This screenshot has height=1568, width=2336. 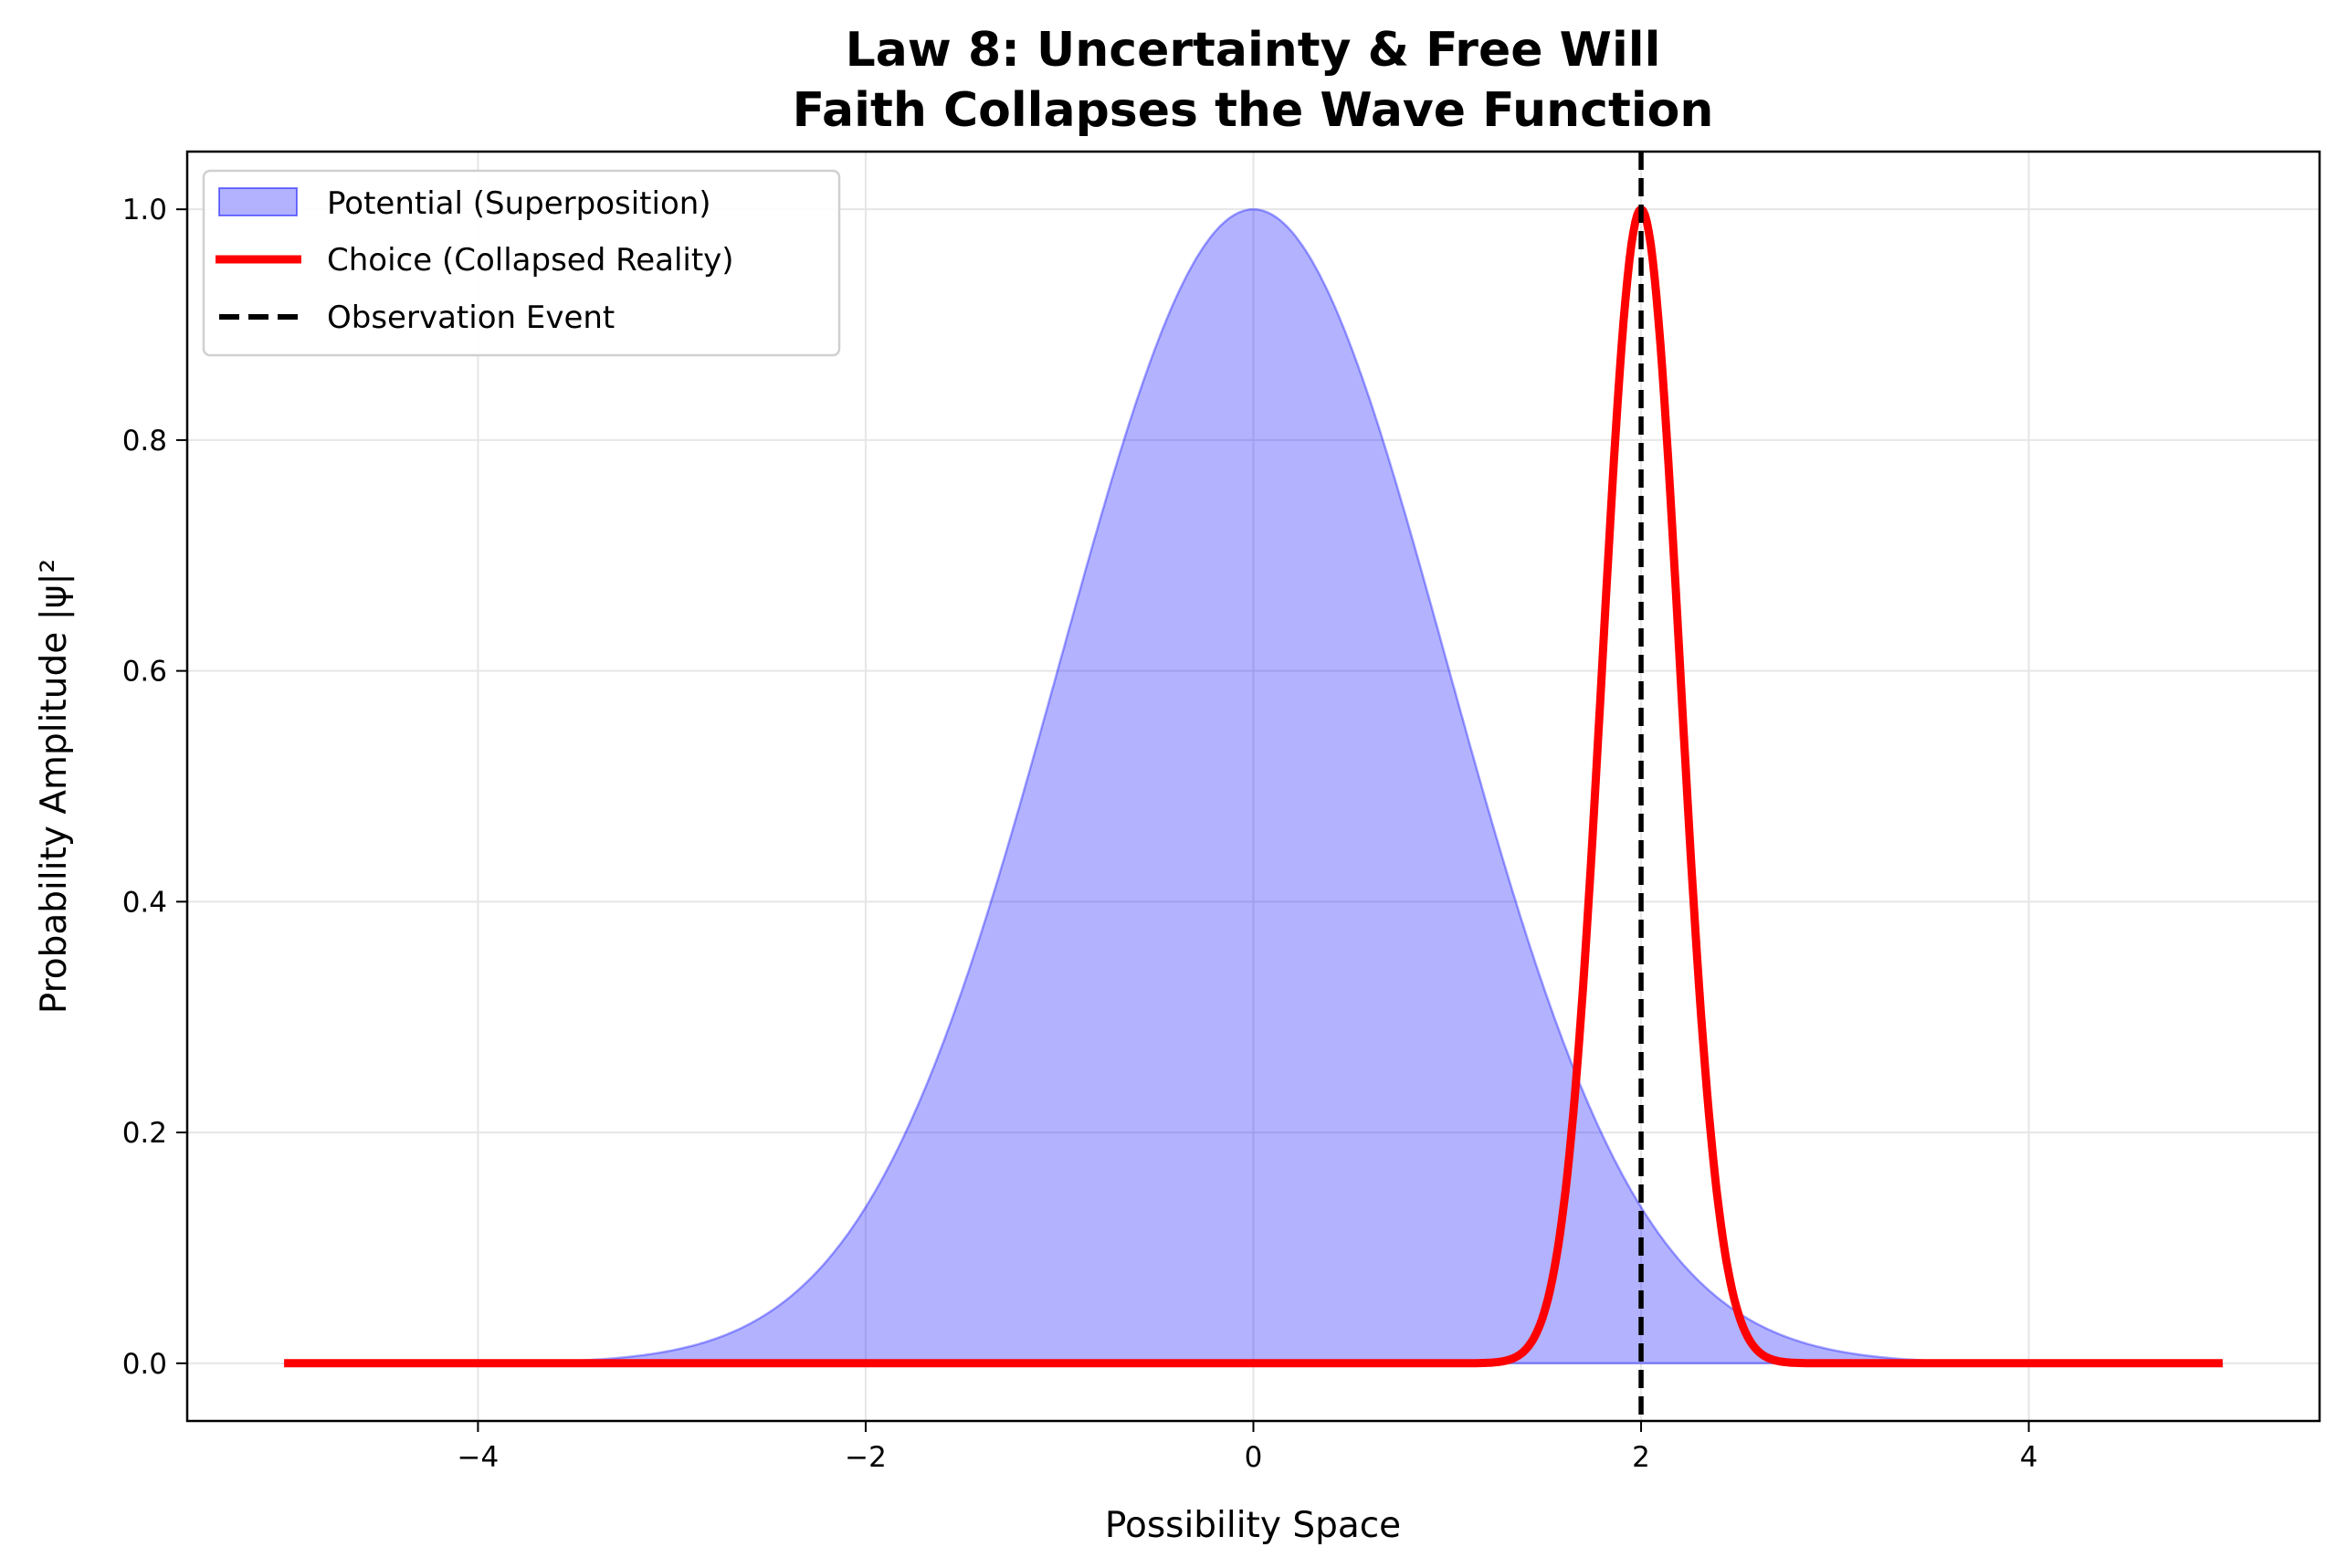 I want to click on x-tick-label: 2, so click(x=1641, y=1457).